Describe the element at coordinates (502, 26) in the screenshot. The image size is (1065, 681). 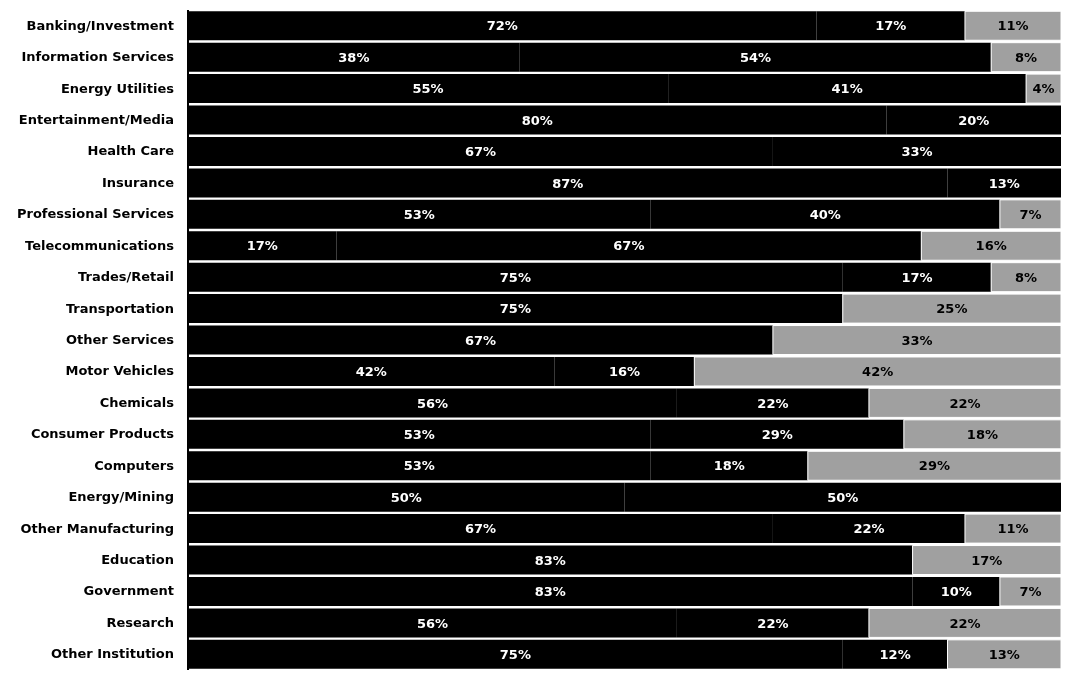
I see `data-label: 72%` at that location.